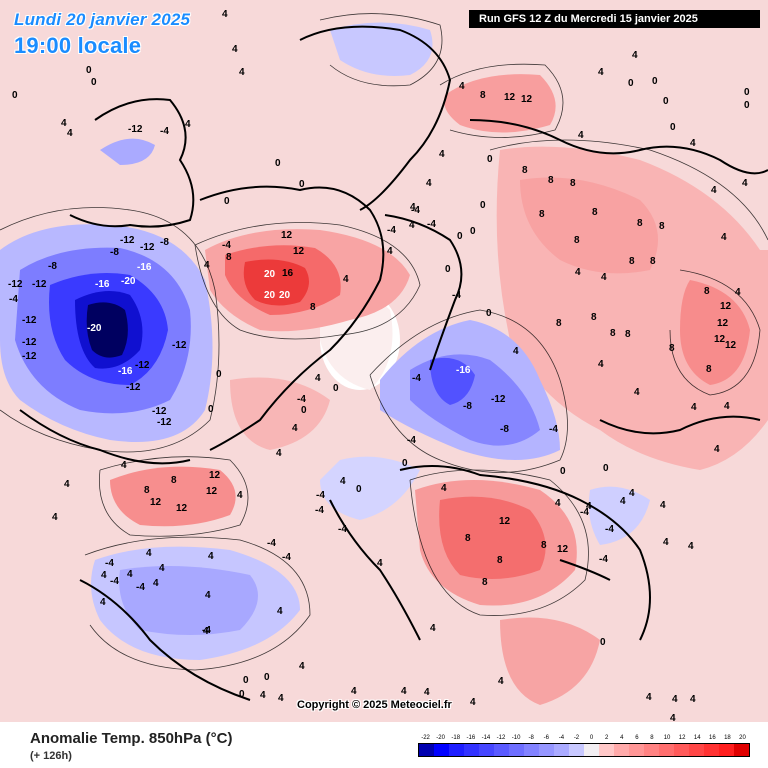 This screenshot has height=768, width=768. I want to click on legend-tick-label: -12, so click(501, 738).